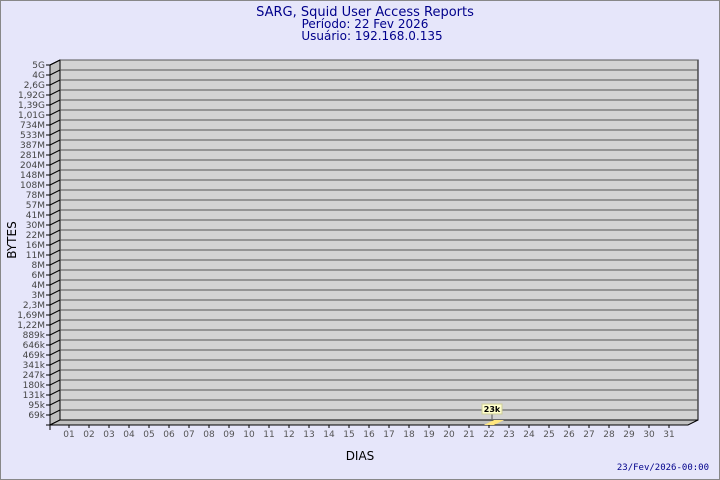 The image size is (720, 480). Describe the element at coordinates (35, 256) in the screenshot. I see `y-tick-label: 11M` at that location.